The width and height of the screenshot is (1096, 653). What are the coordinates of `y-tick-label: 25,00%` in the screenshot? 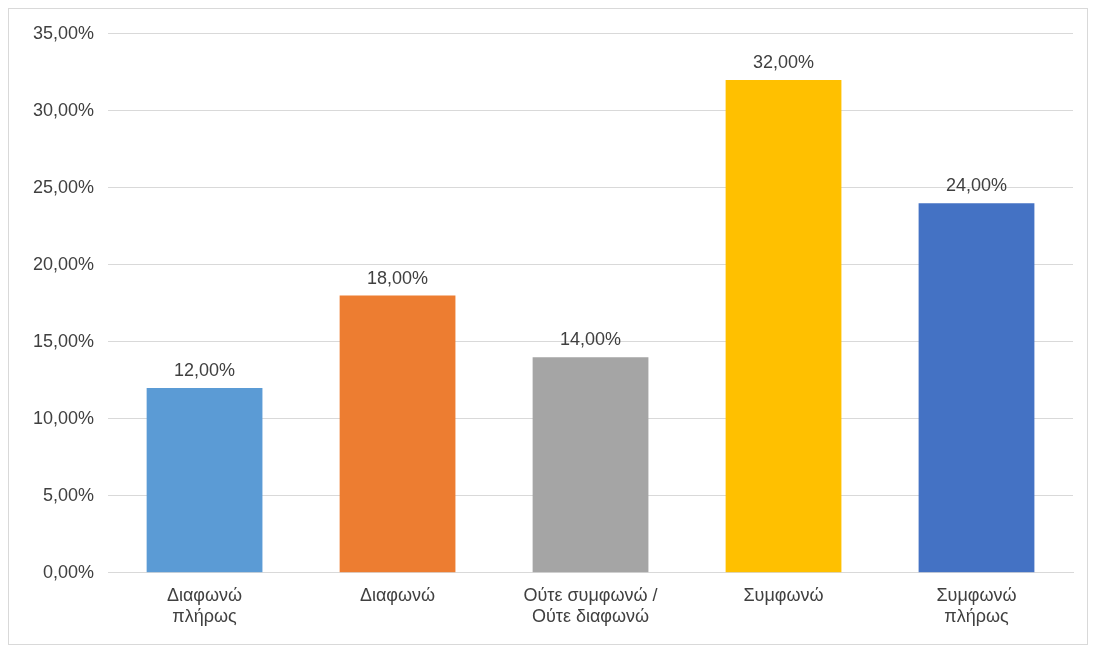 It's located at (63, 186).